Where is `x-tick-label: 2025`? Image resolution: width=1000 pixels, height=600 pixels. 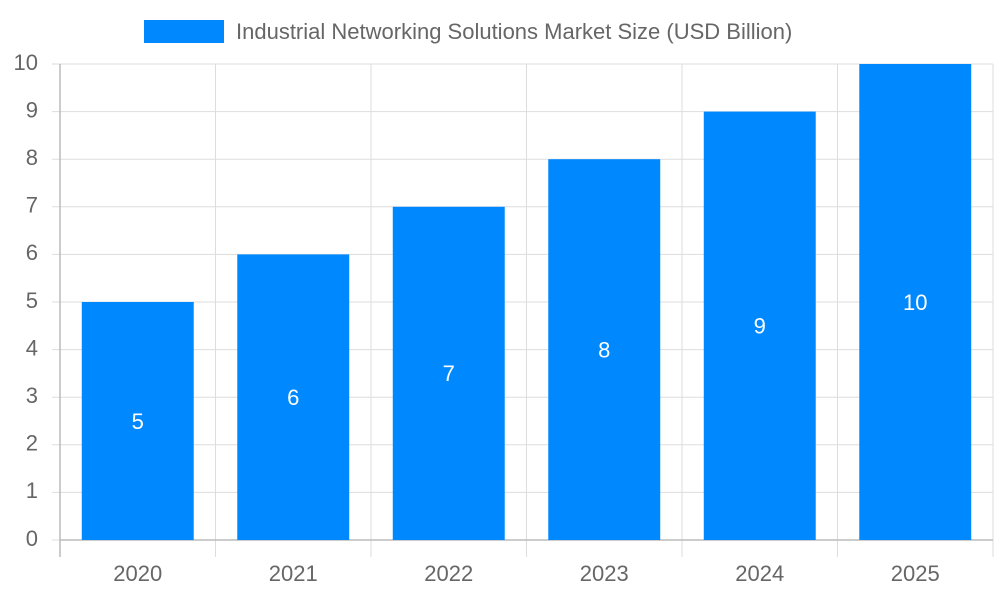 x-tick-label: 2025 is located at coordinates (915, 573).